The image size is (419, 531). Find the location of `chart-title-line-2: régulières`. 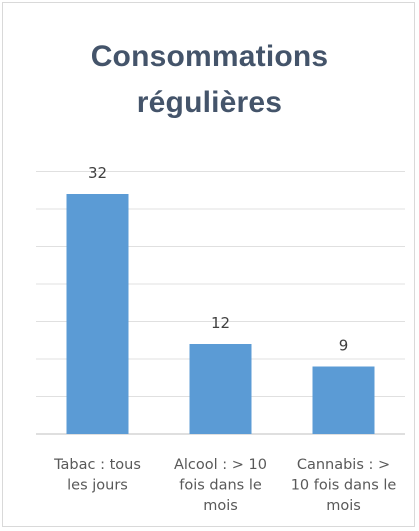

chart-title-line-2: régulières is located at coordinates (209, 102).